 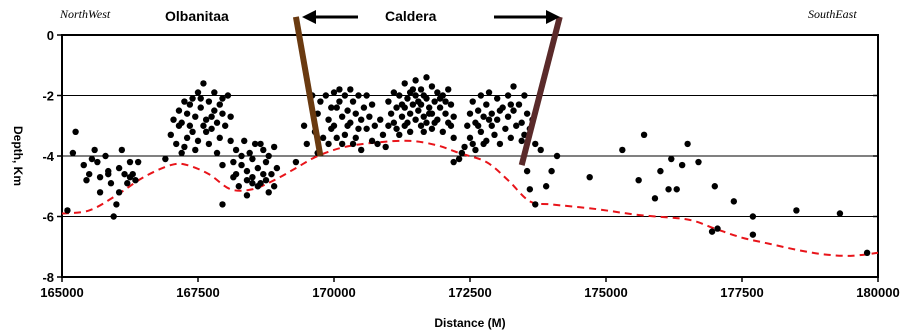 I want to click on x-tick-label: 167500, so click(x=197, y=292).